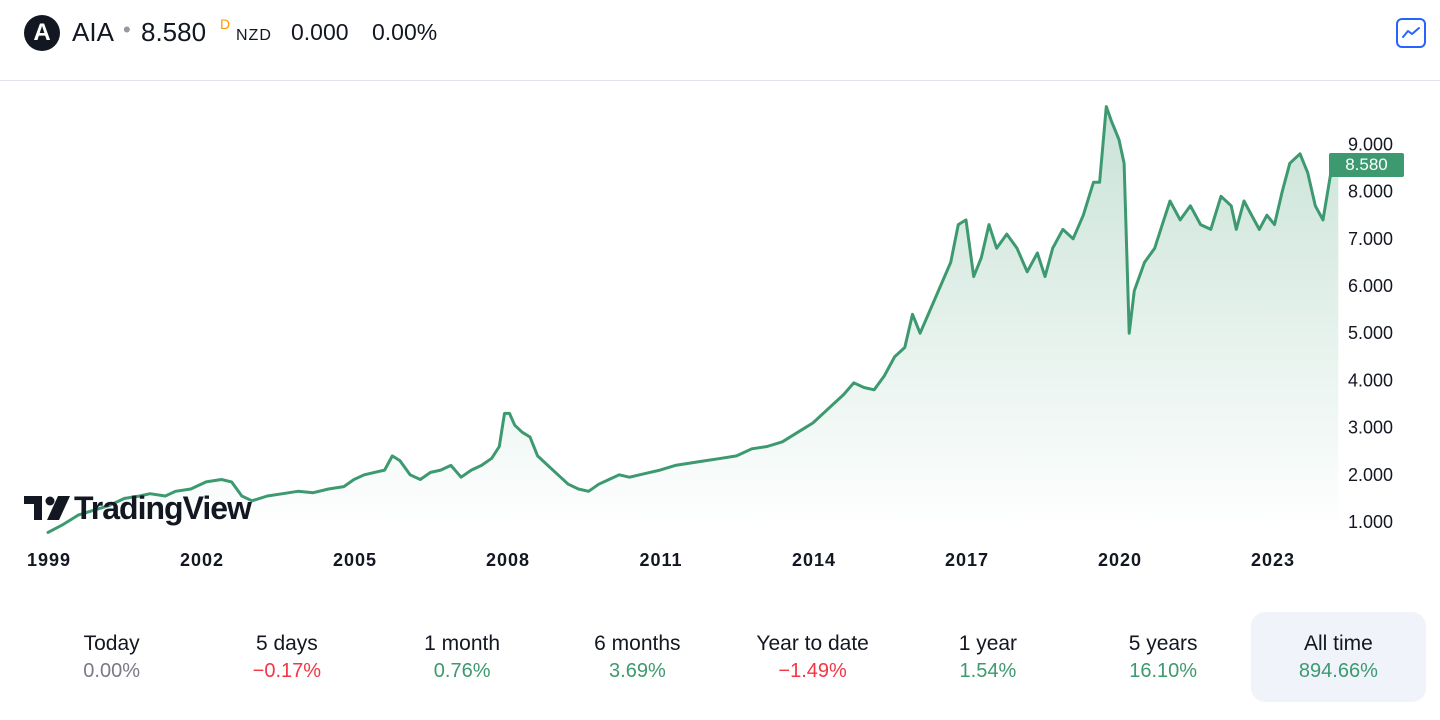 The width and height of the screenshot is (1440, 720). I want to click on watermark-text: TradingView, so click(163, 508).